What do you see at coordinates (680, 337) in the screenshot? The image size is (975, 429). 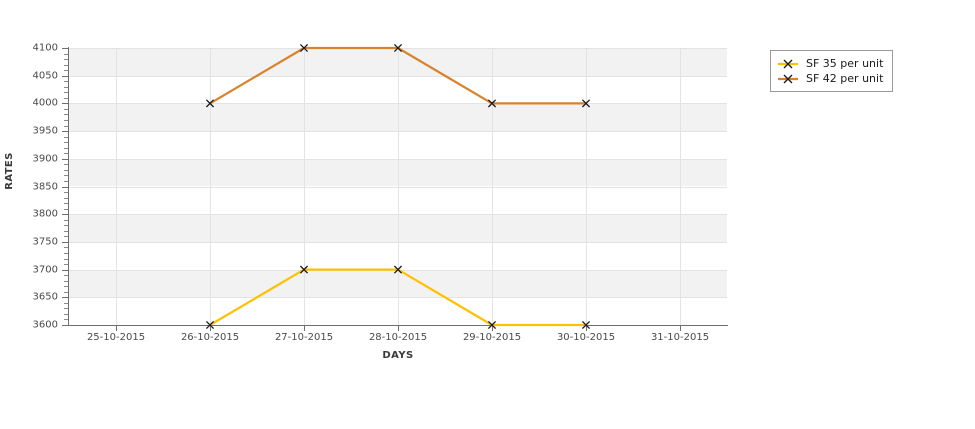 I see `x-tick-label: 31-10-2015` at bounding box center [680, 337].